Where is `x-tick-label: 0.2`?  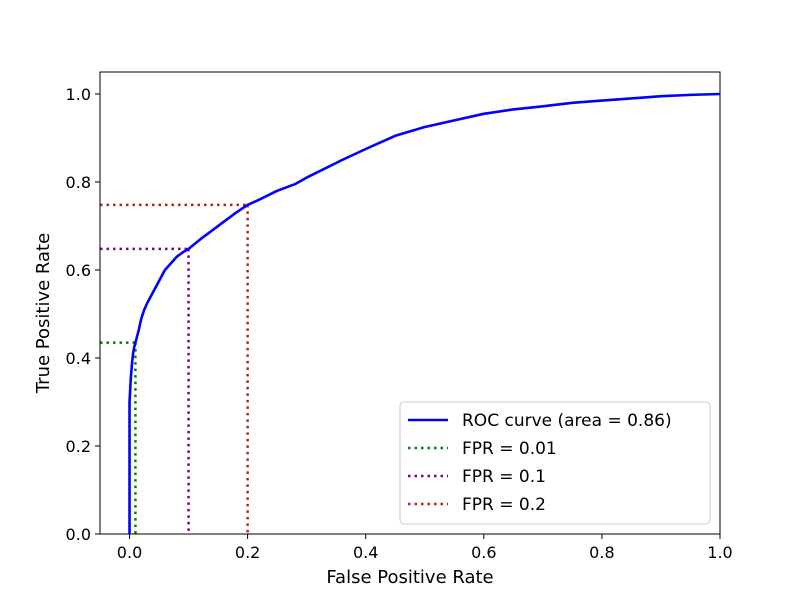 x-tick-label: 0.2 is located at coordinates (247, 552).